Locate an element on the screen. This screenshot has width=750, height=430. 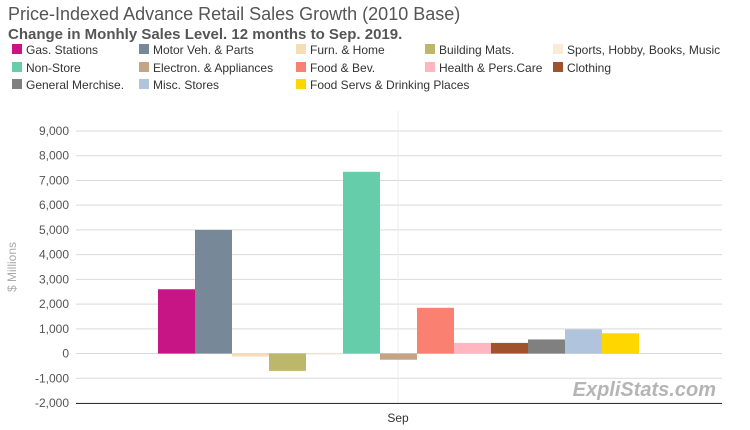
legend-item: Furn. & Home is located at coordinates (340, 50).